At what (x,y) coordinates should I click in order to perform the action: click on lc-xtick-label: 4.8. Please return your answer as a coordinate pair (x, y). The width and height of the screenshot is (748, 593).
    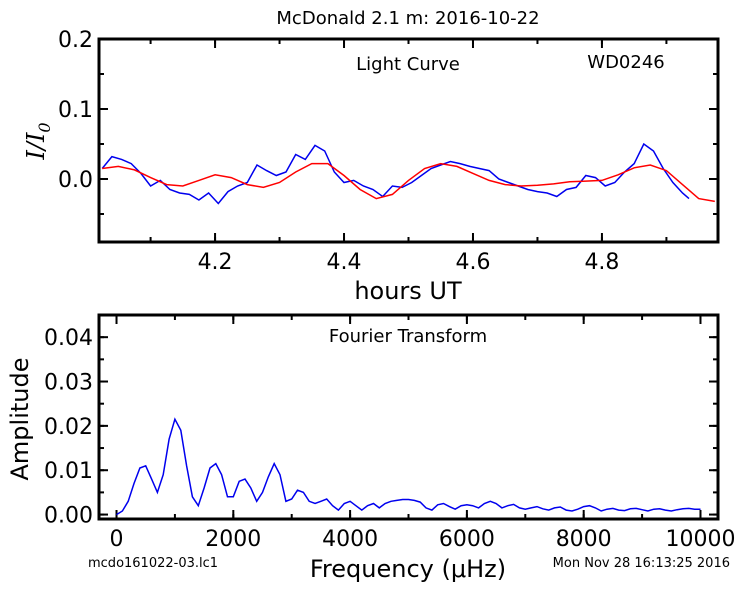
    Looking at the image, I should click on (601, 262).